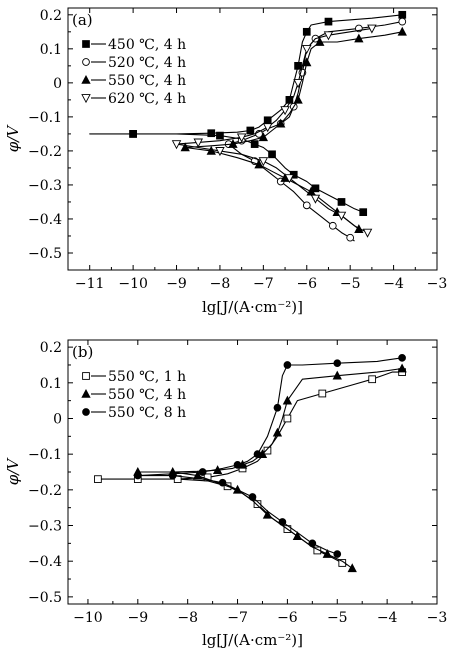 The image size is (450, 651). What do you see at coordinates (133, 72) in the screenshot?
I see `legend: 450 ℃, 4 h 520 ℃, 4 h 550 ℃, 4 h 620 ℃, 4 h` at bounding box center [133, 72].